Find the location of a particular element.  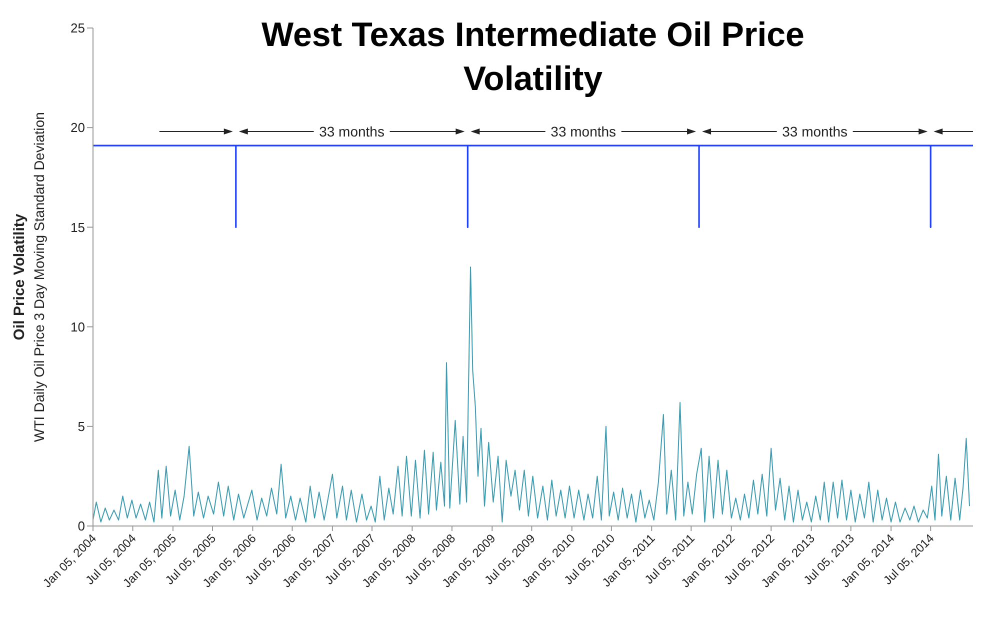

y-tick-label: 10 is located at coordinates (77, 326).